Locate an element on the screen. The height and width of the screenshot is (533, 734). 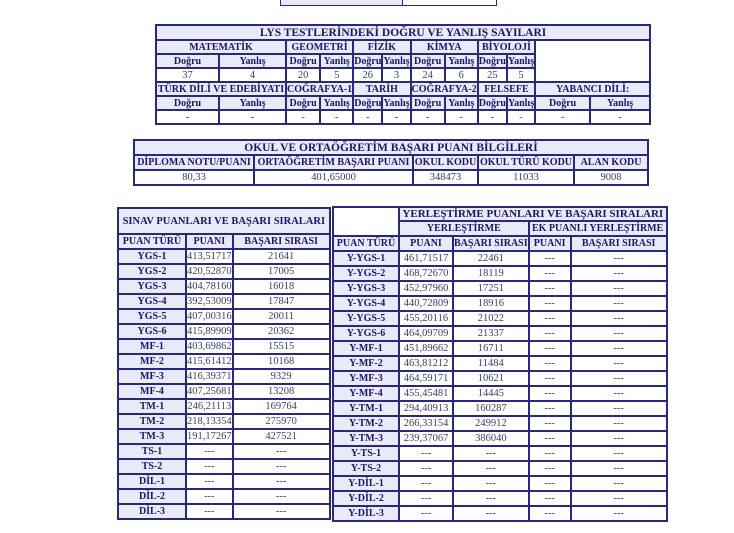
cell-value: 21337 is located at coordinates (491, 333).